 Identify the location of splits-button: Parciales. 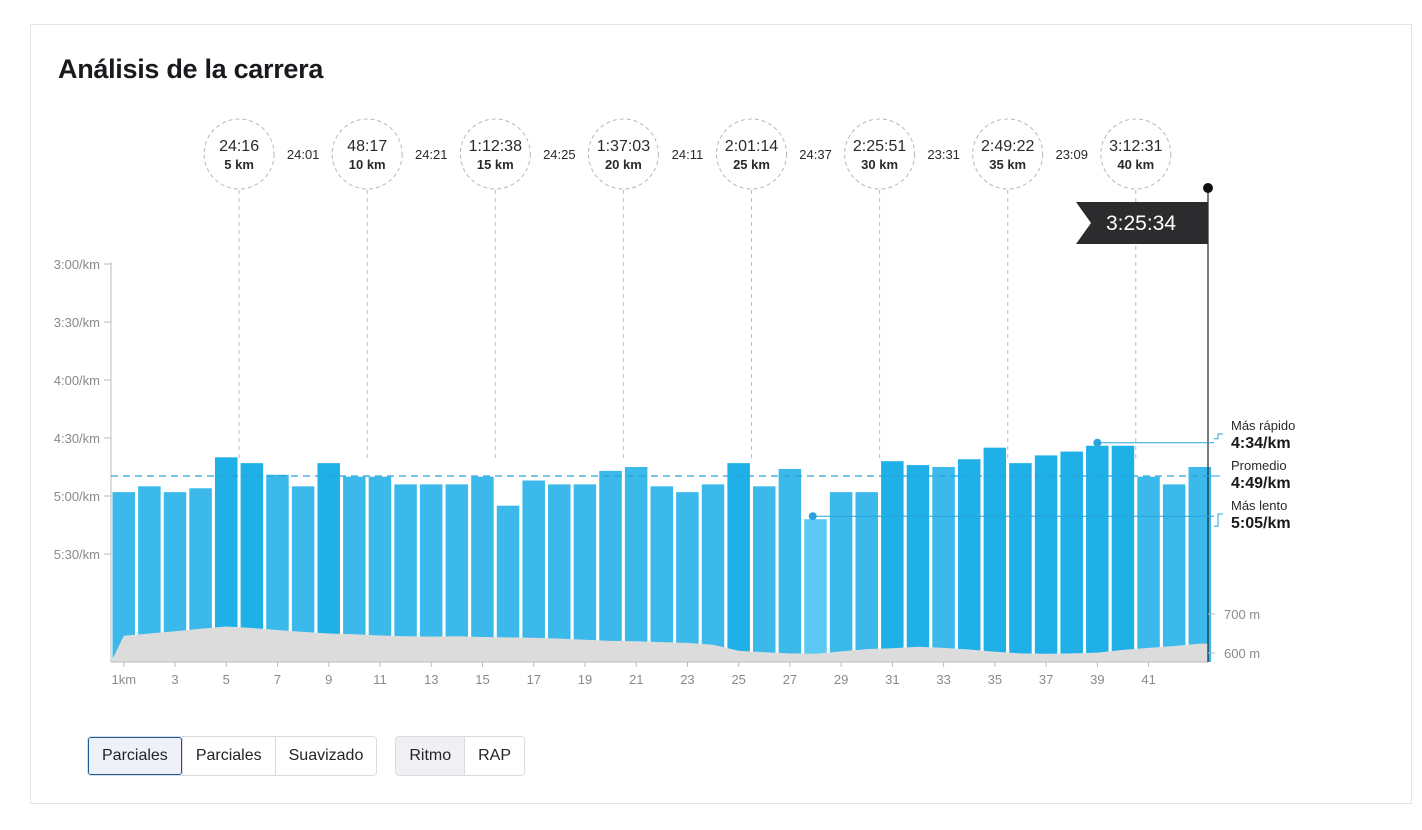
(135, 756).